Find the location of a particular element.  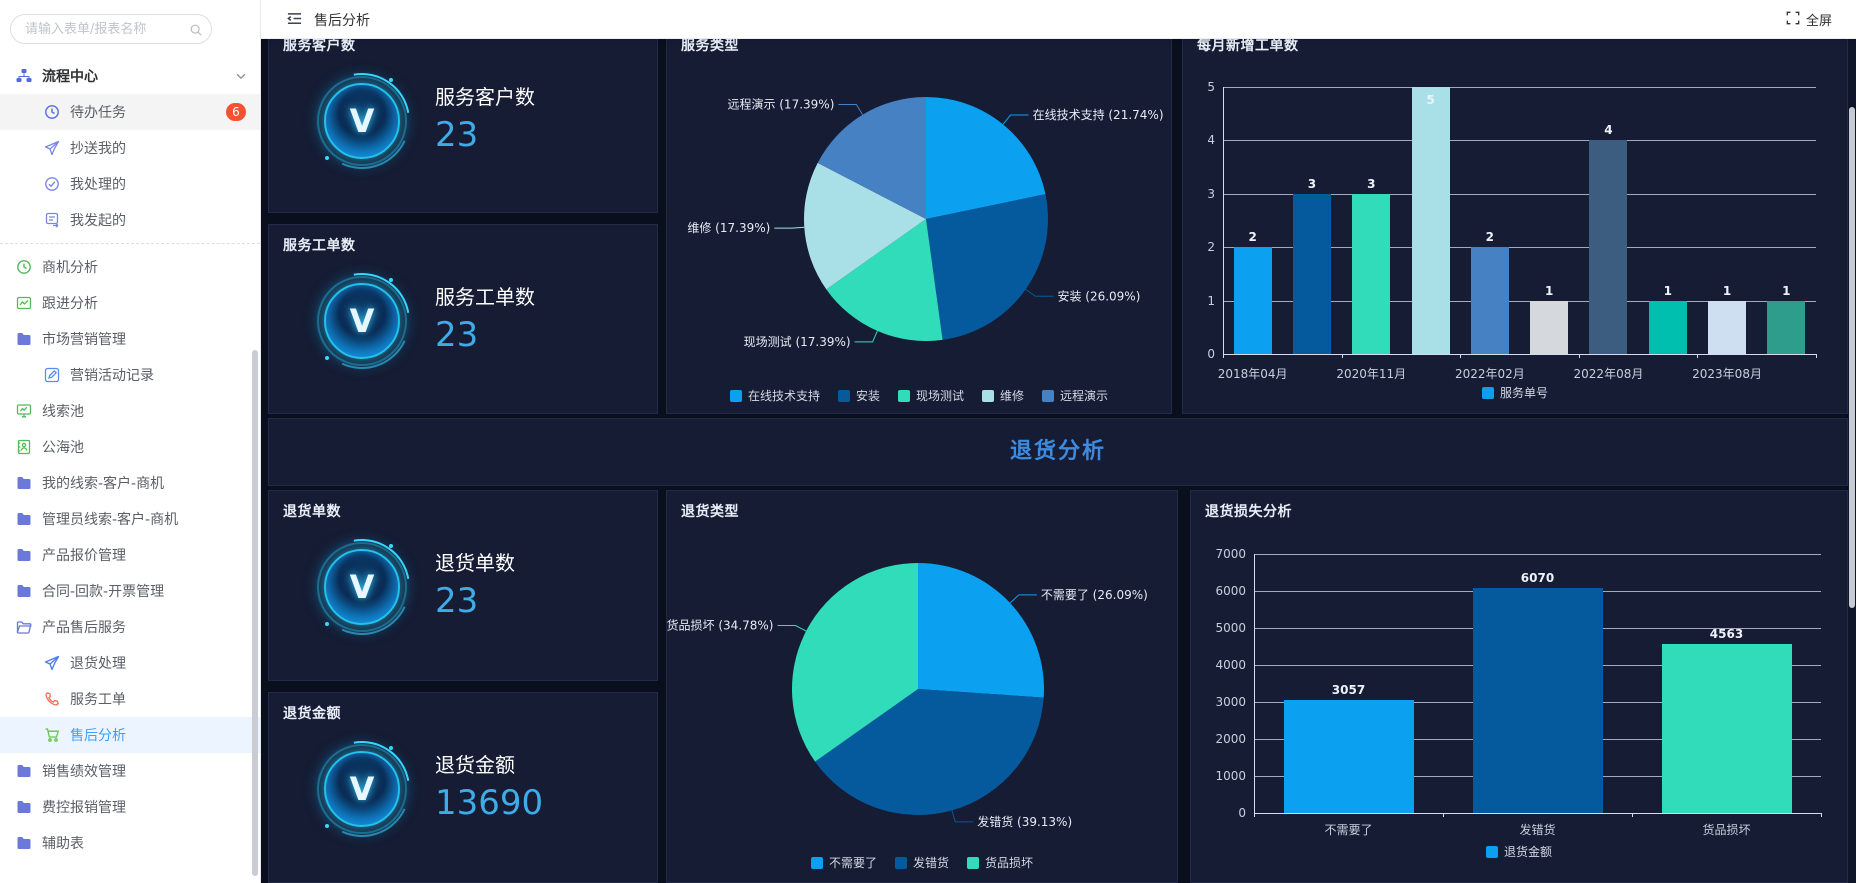

chart-title: 每月新增工单数 is located at coordinates (1248, 46).